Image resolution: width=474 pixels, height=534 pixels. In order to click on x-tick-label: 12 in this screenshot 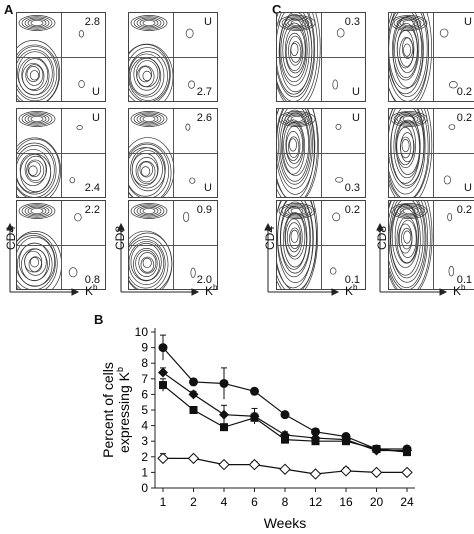, I will do `click(316, 502)`.